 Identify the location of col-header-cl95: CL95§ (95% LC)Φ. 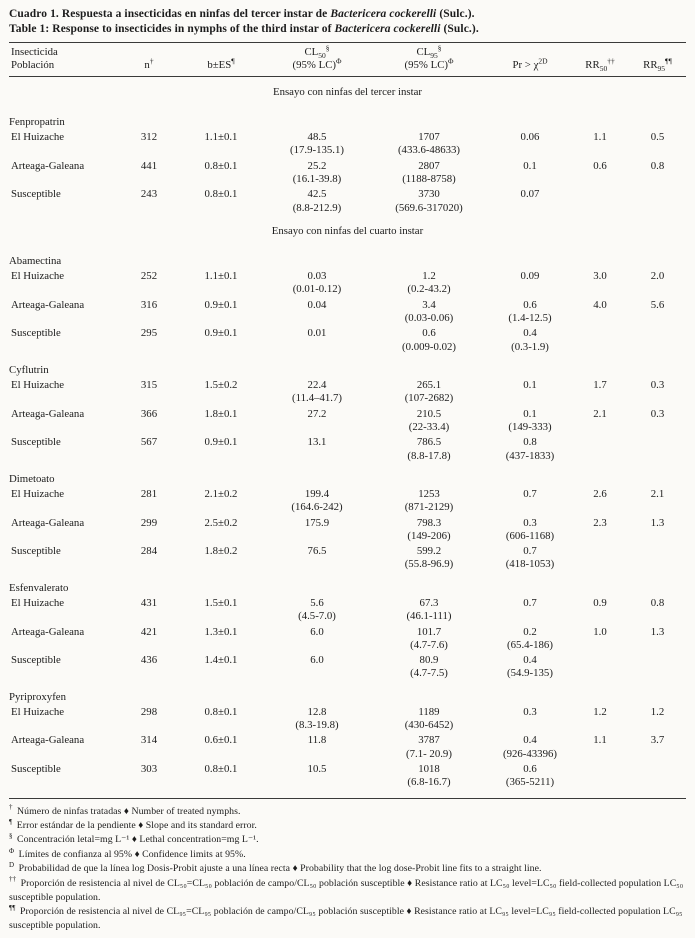
(429, 59).